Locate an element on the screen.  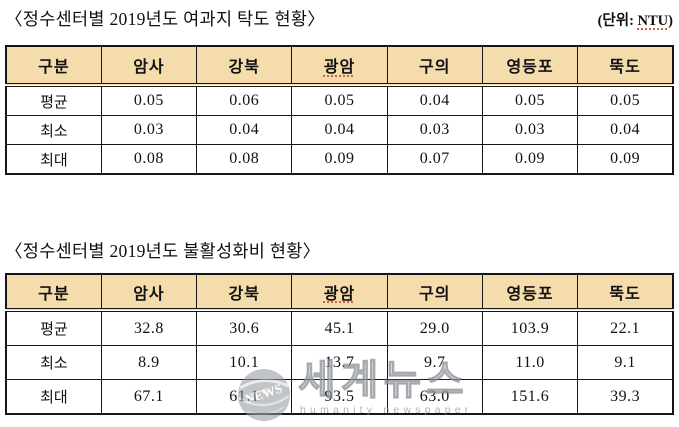
table-row: 최대 0.08 0.08 0.09 0.07 0.09 0.09 is located at coordinates (339, 159).